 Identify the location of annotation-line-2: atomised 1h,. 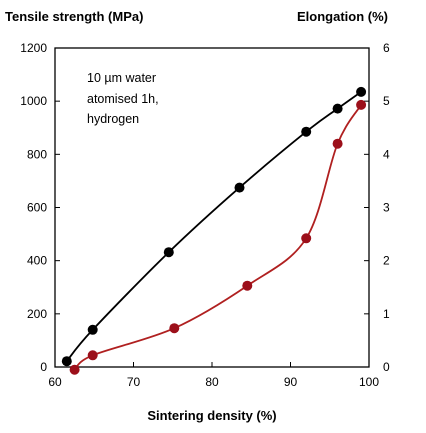
(123, 99).